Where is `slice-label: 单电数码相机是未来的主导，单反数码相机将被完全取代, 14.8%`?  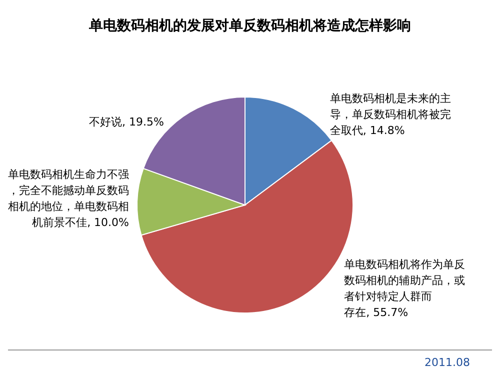
slice-label: 单电数码相机是未来的主导，单反数码相机将被完全取代, 14.8% is located at coordinates (390, 115).